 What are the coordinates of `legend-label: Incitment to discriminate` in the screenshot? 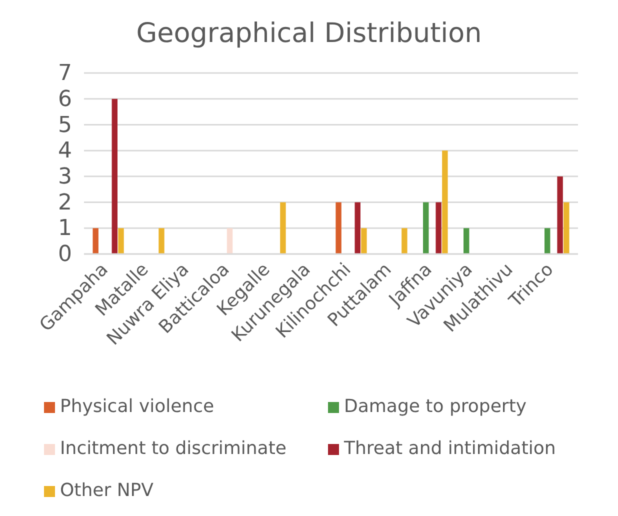 It's located at (173, 448).